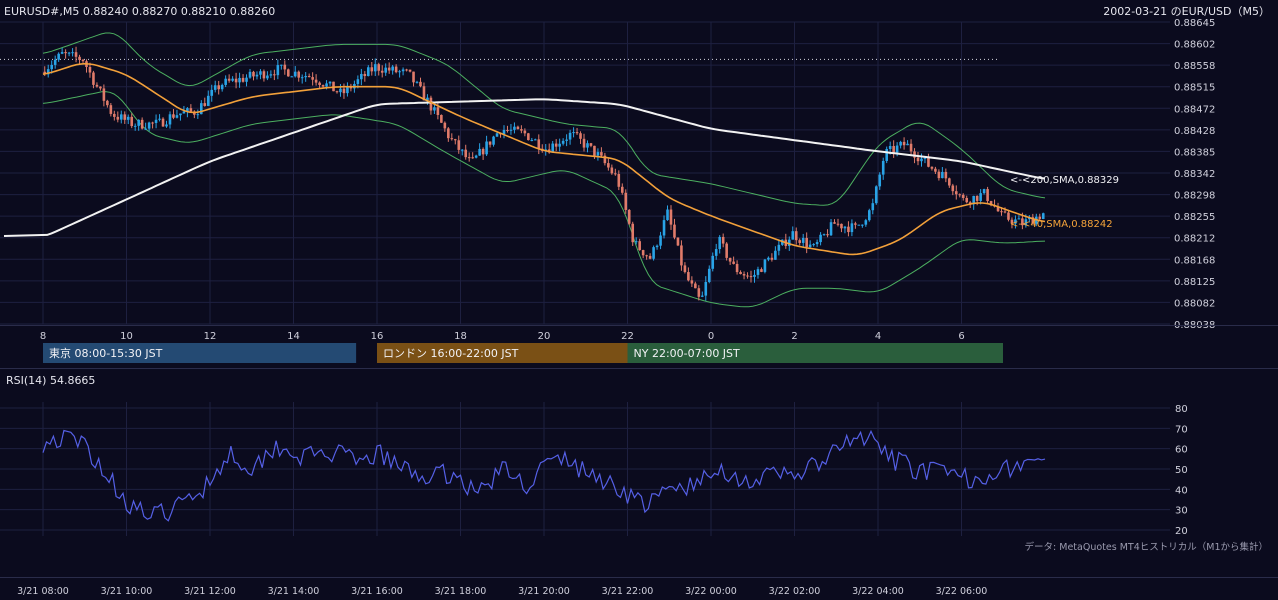  Describe the element at coordinates (544, 475) in the screenshot. I see `rsi-line` at that location.